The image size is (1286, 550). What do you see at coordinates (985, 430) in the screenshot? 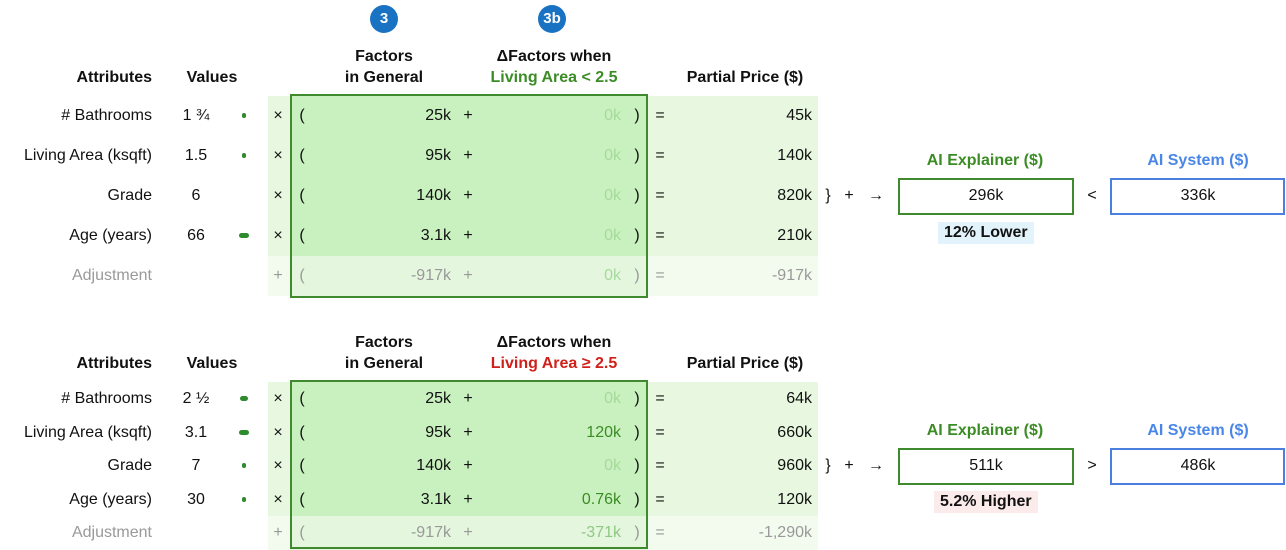
I see `explainer-label: AI Explainer ($)` at bounding box center [985, 430].